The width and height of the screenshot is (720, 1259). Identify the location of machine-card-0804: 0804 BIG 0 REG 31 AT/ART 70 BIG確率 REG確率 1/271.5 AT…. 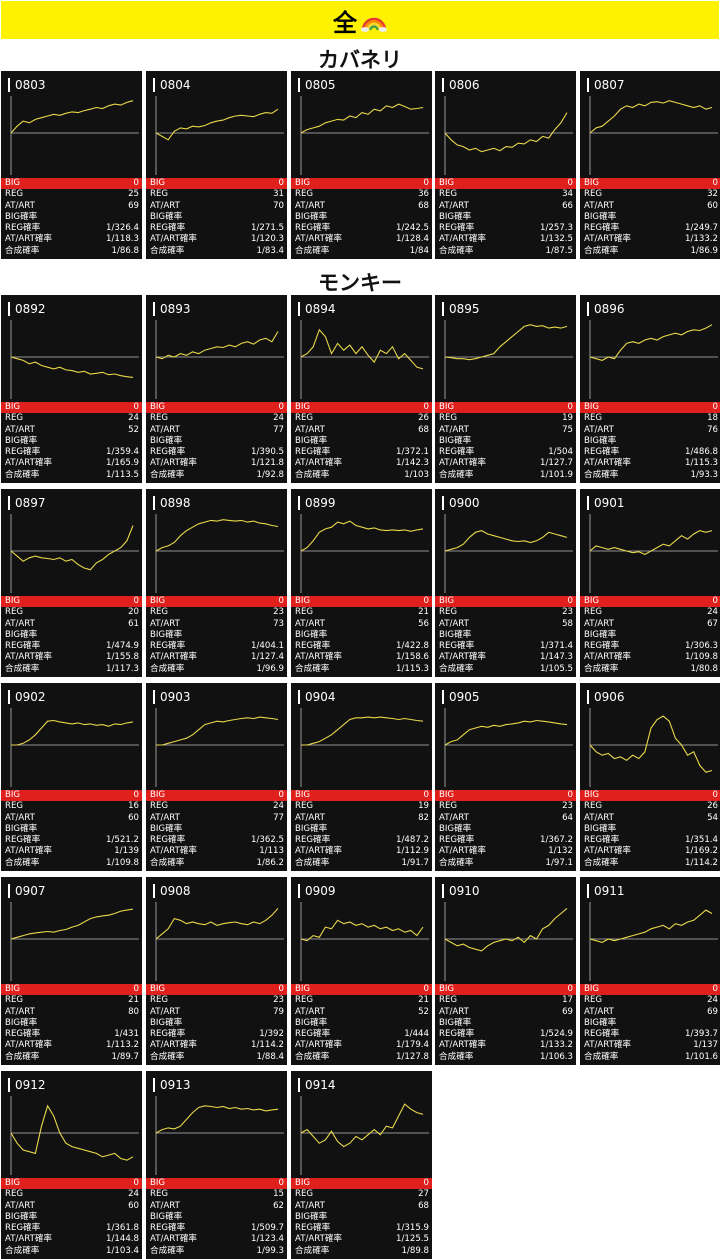
(216, 165).